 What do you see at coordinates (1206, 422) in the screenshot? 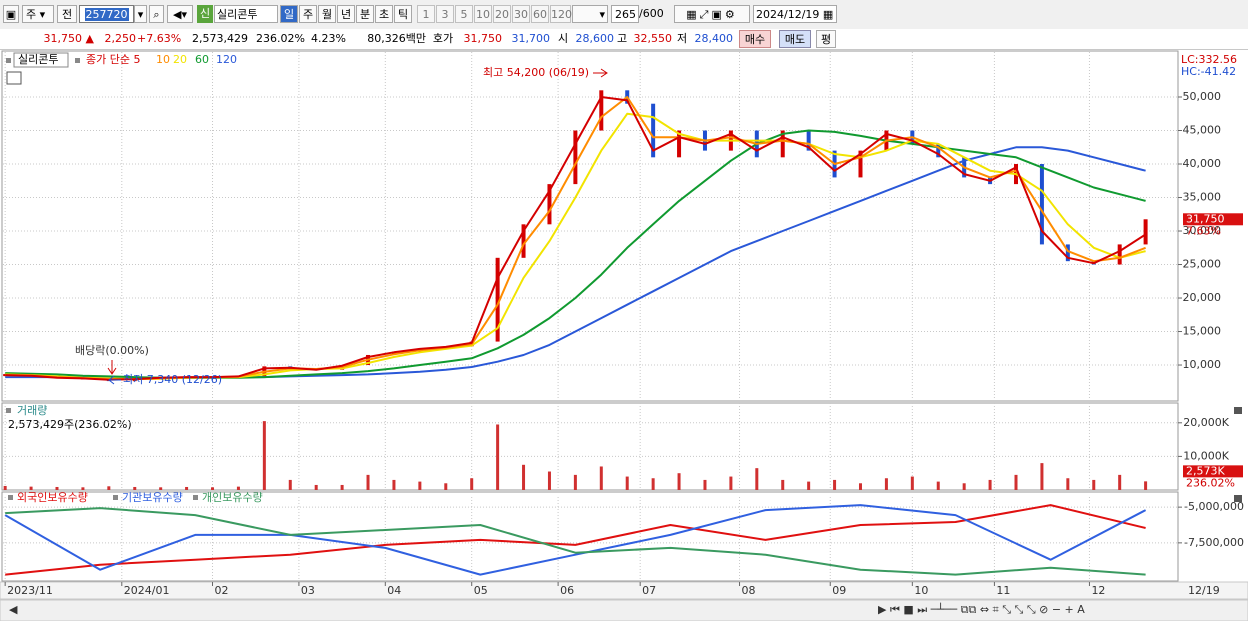
I see `y-tick-label: 20,000K` at bounding box center [1206, 422].